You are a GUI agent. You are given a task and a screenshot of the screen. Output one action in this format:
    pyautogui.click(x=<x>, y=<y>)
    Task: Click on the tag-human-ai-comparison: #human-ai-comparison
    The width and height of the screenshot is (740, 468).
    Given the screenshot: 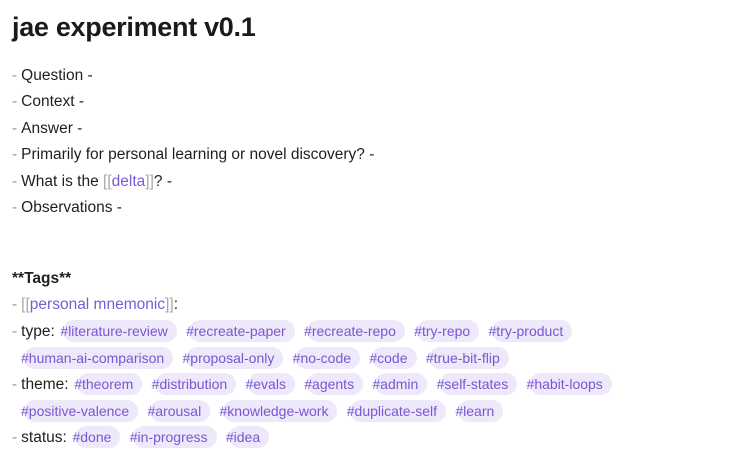 What is the action you would take?
    pyautogui.click(x=97, y=358)
    